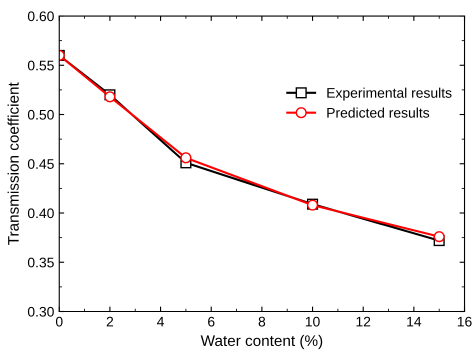 The height and width of the screenshot is (356, 474). What do you see at coordinates (41, 263) in the screenshot?
I see `y-tick-label: 0.35` at bounding box center [41, 263].